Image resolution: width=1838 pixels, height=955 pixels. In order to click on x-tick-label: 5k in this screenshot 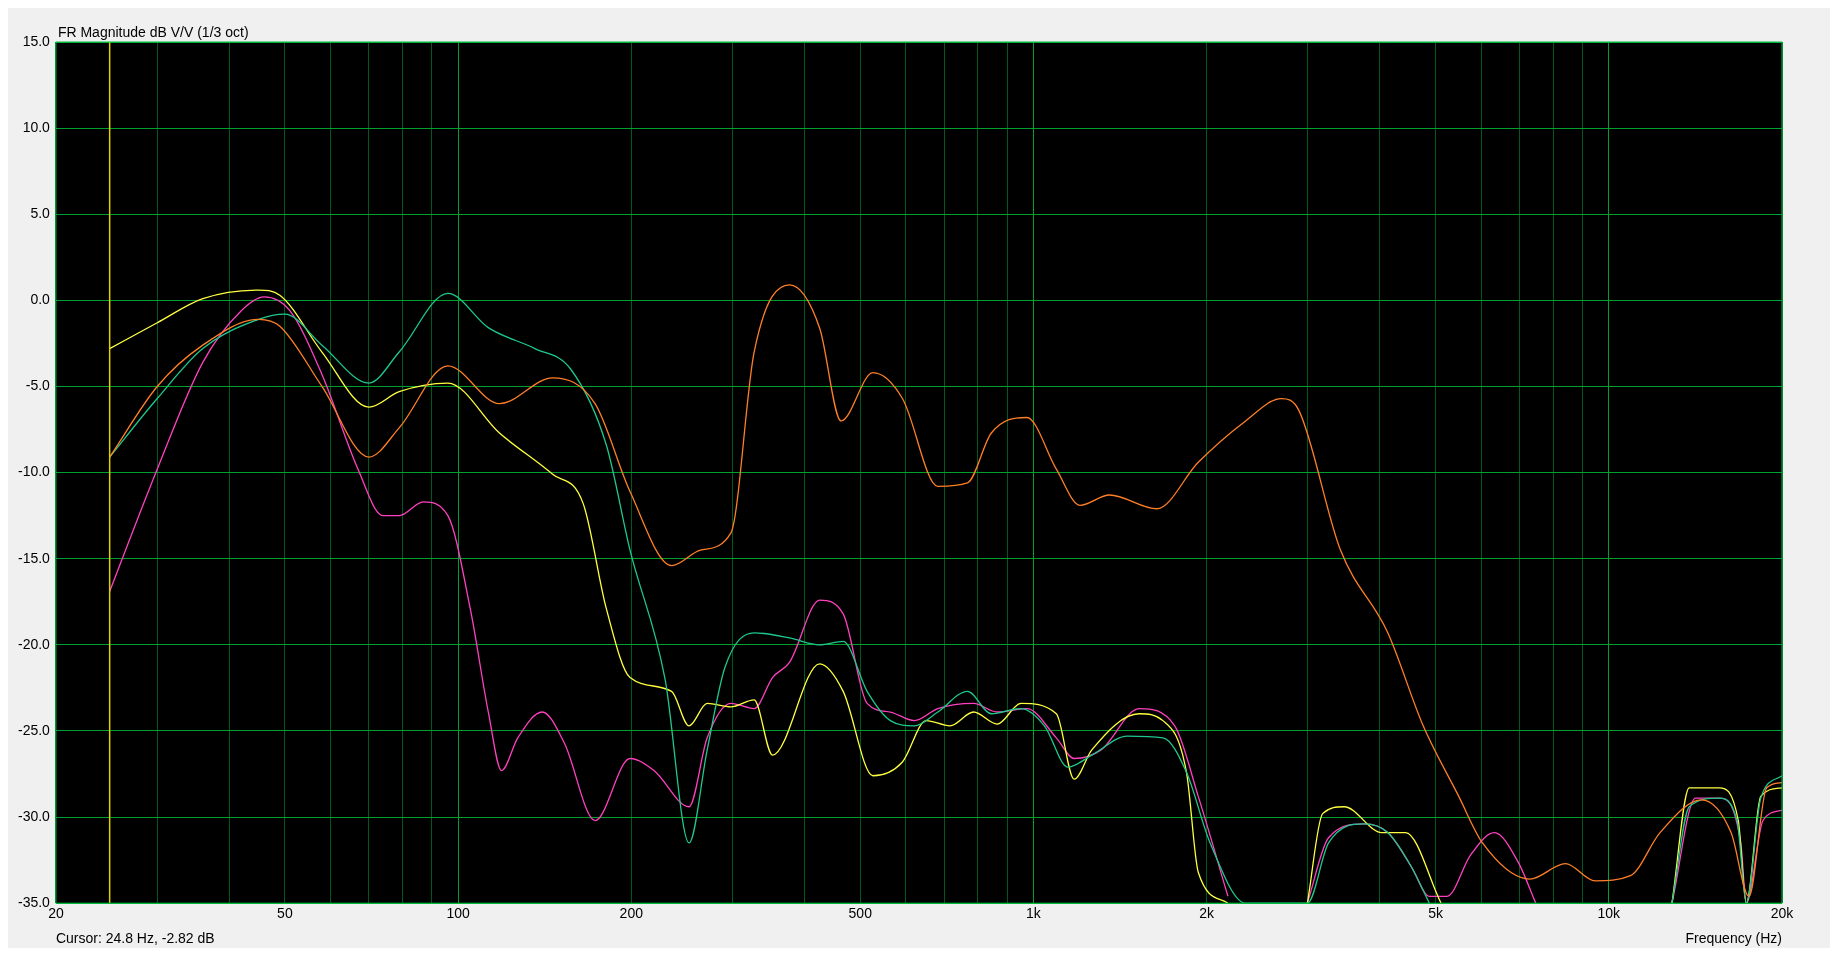, I will do `click(1436, 913)`.